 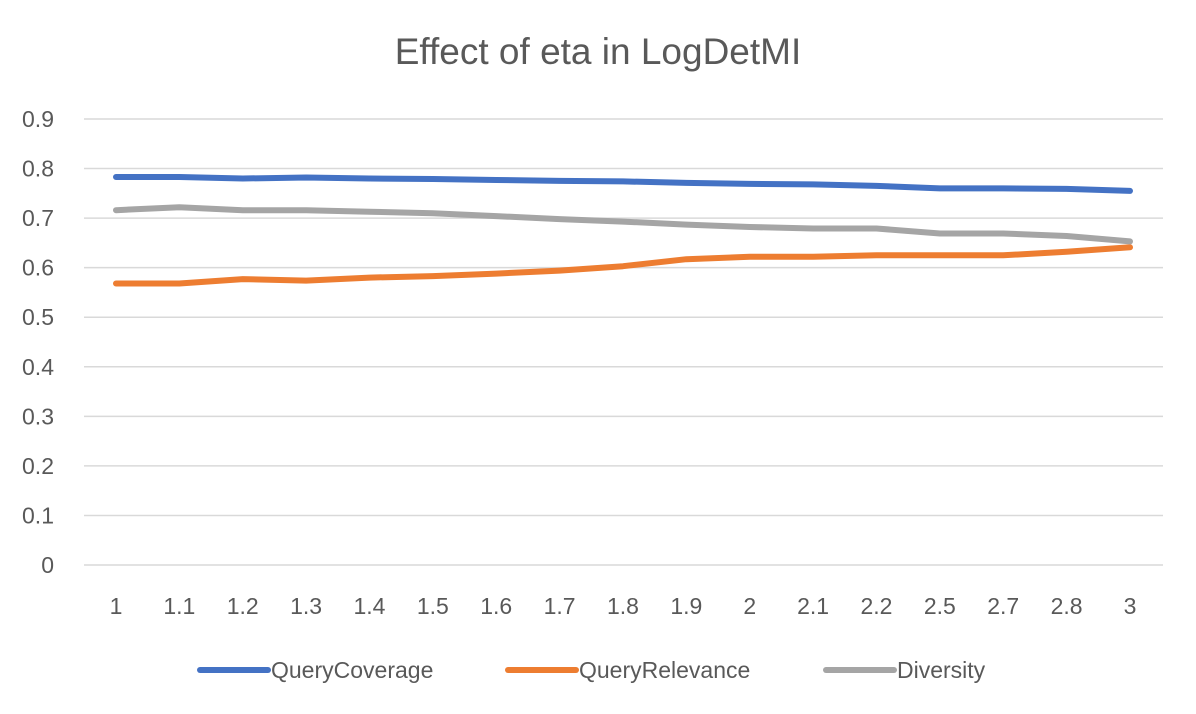 I want to click on x-tick-label: 2, so click(x=749, y=606).